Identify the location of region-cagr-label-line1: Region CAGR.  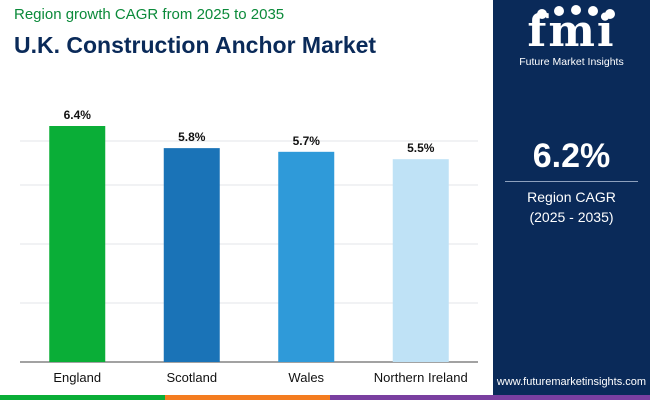
(571, 197).